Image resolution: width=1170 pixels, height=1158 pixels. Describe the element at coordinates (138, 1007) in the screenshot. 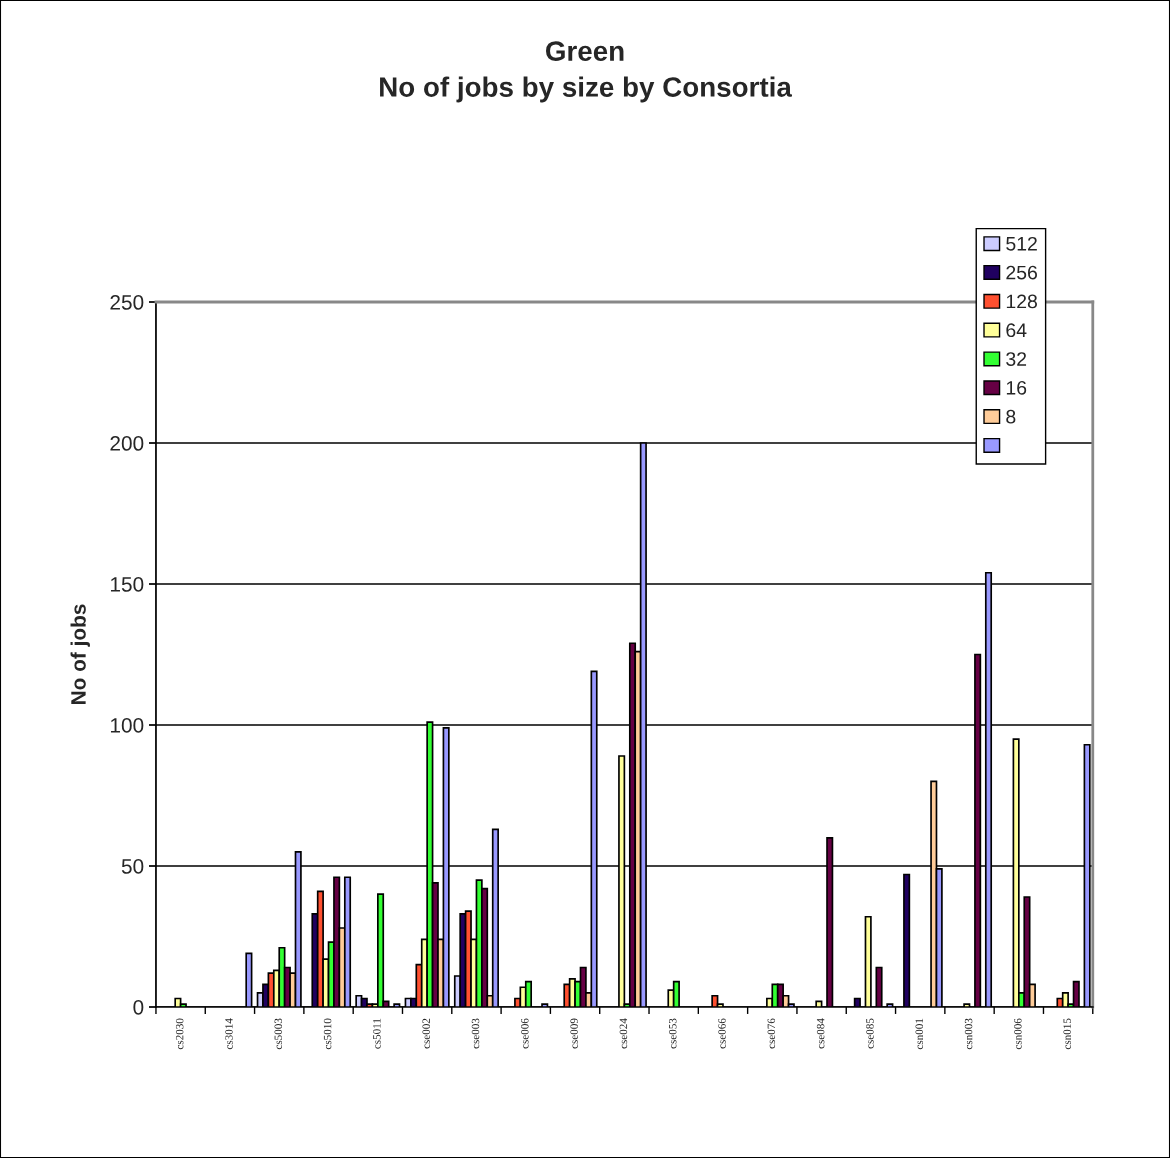

I see `y-tick-label: 0` at that location.